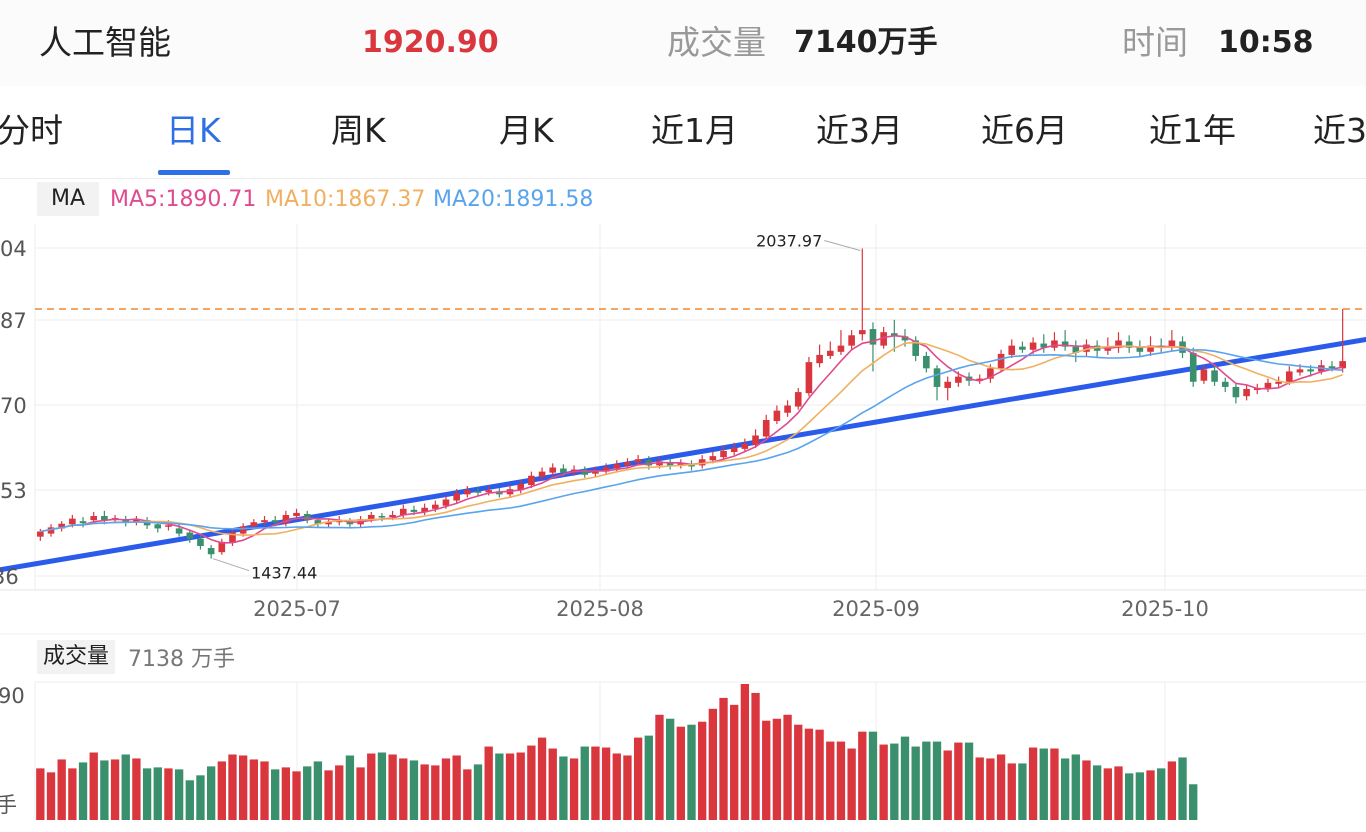 This screenshot has width=1366, height=832. I want to click on time-value: 10:58, so click(1266, 42).